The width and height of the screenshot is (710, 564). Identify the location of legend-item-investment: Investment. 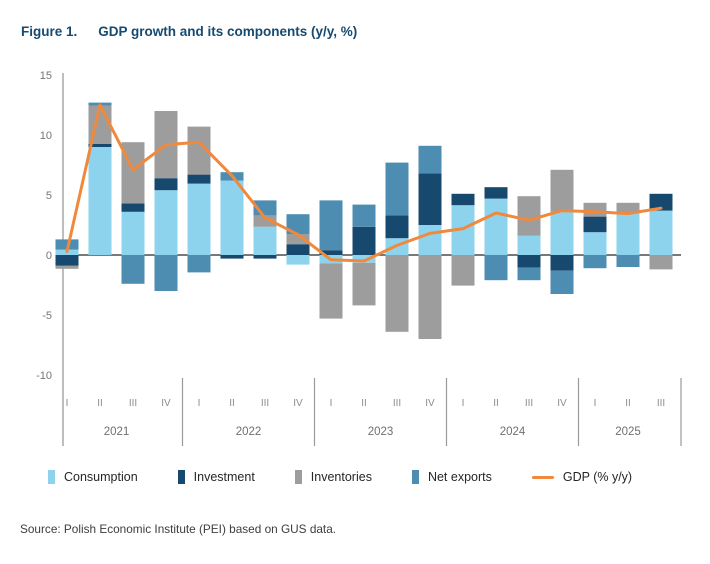
(216, 477).